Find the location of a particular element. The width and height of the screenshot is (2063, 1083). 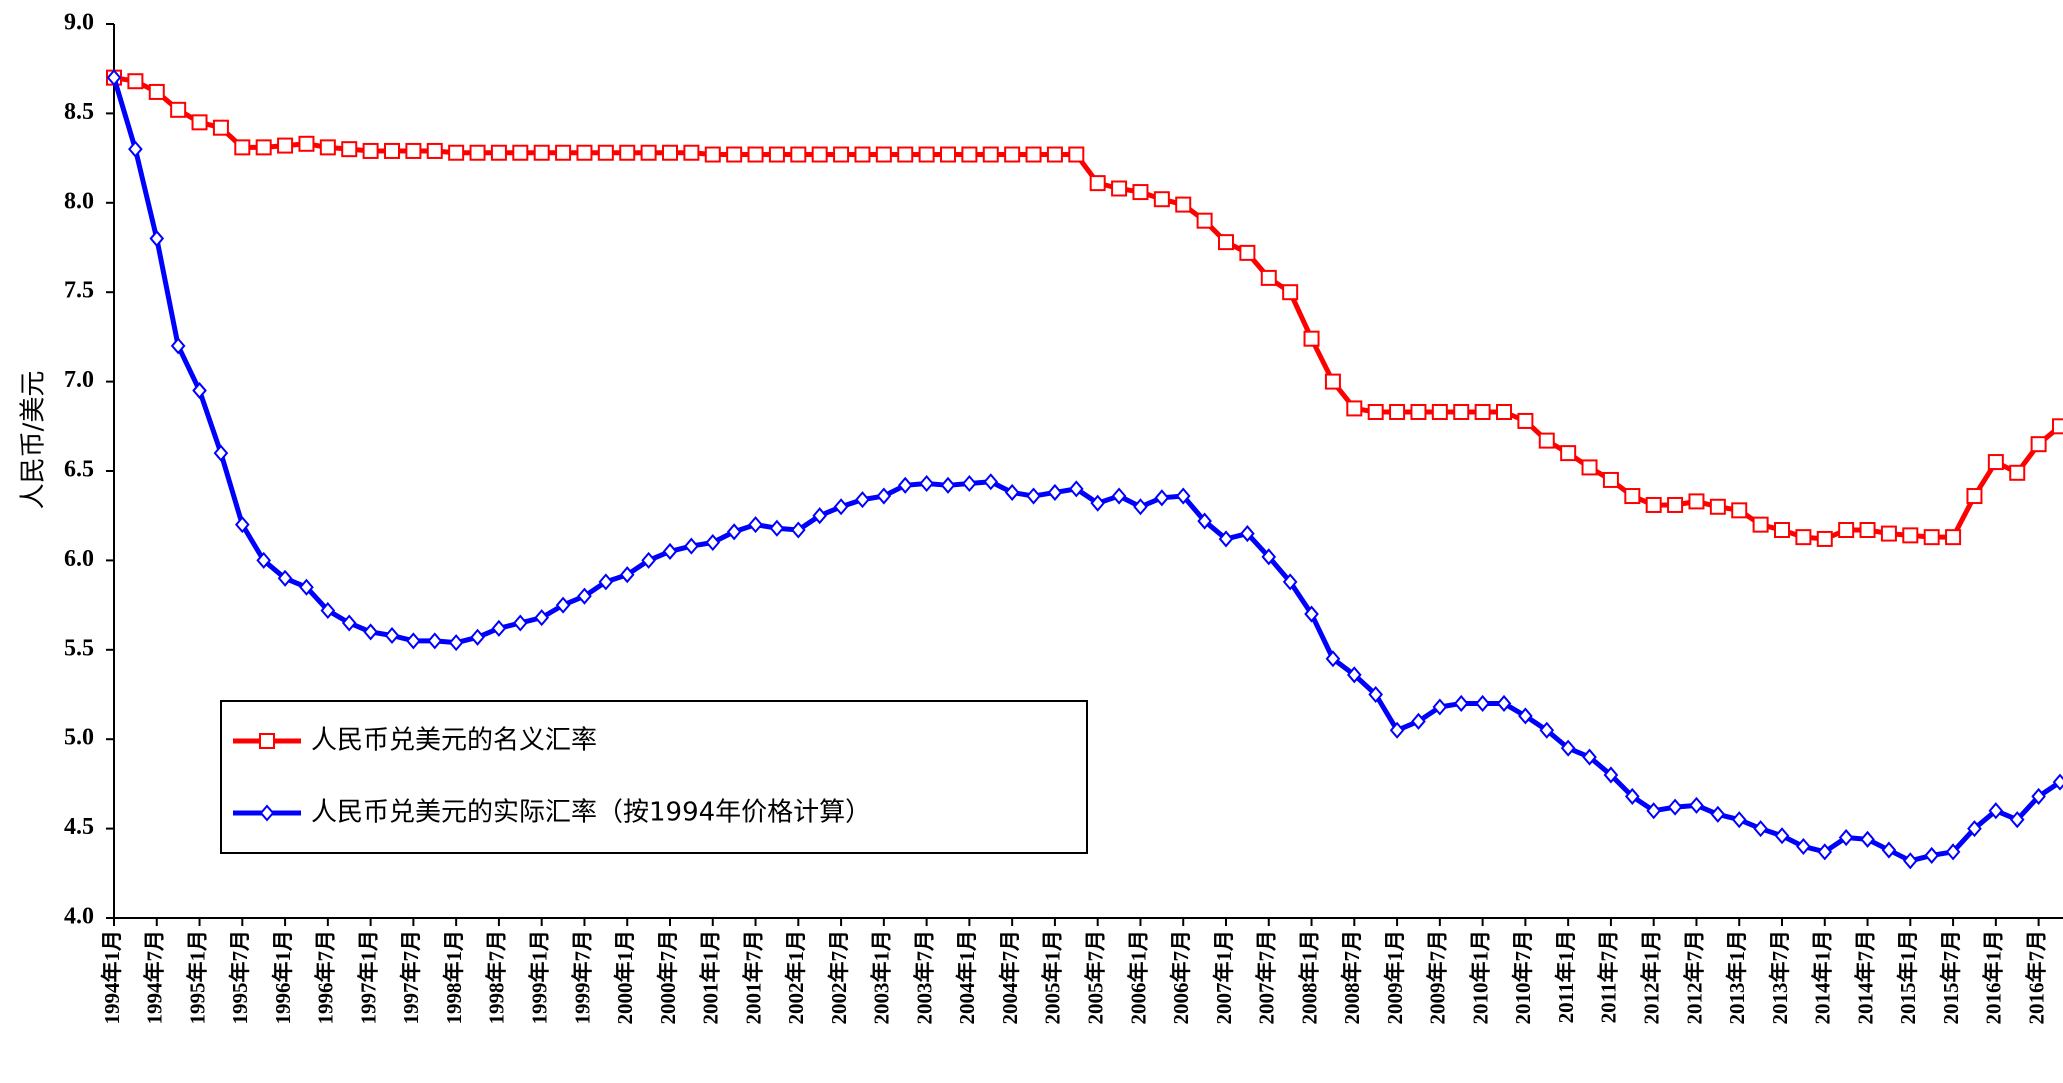

y-axis-label: 人民币/美元 is located at coordinates (34, 440).